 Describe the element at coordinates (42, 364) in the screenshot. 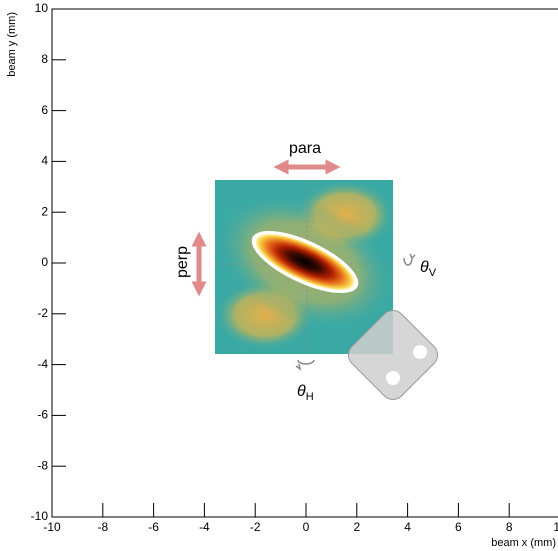

I see `y-tick-label: -4` at that location.